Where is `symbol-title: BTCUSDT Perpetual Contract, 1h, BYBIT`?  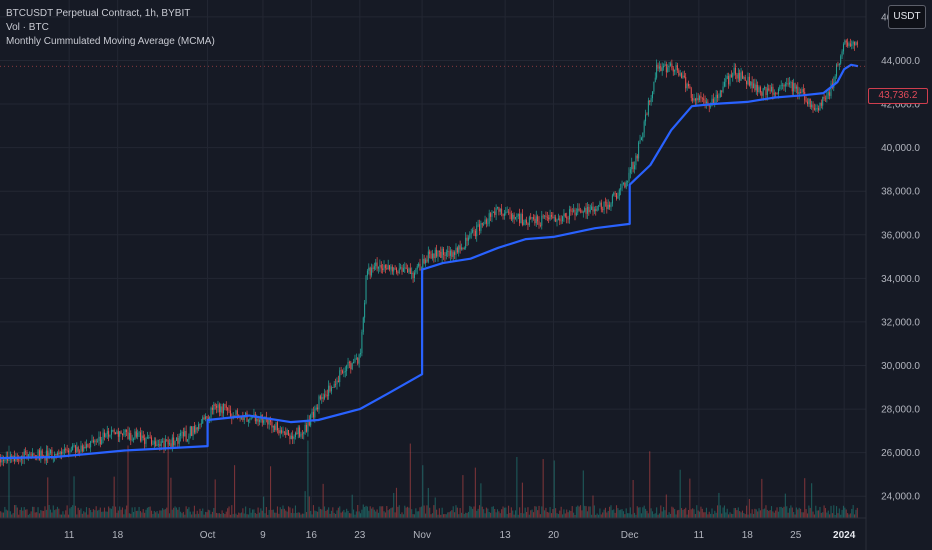 symbol-title: BTCUSDT Perpetual Contract, 1h, BYBIT is located at coordinates (98, 13).